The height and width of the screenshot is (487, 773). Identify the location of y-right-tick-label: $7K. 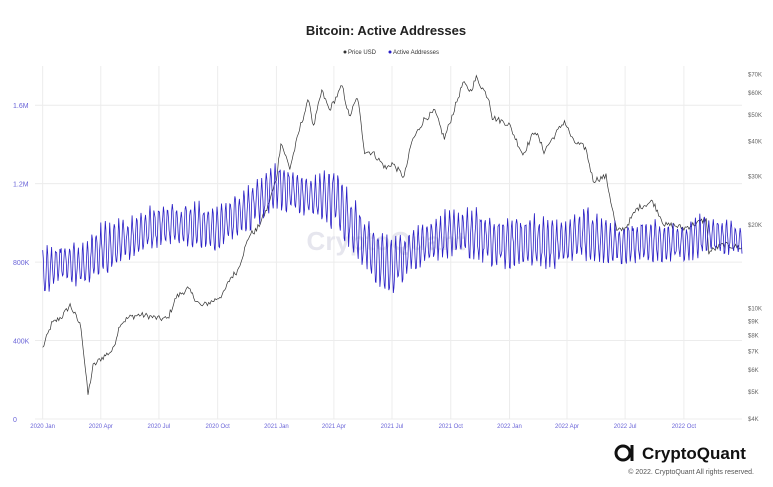
(753, 353).